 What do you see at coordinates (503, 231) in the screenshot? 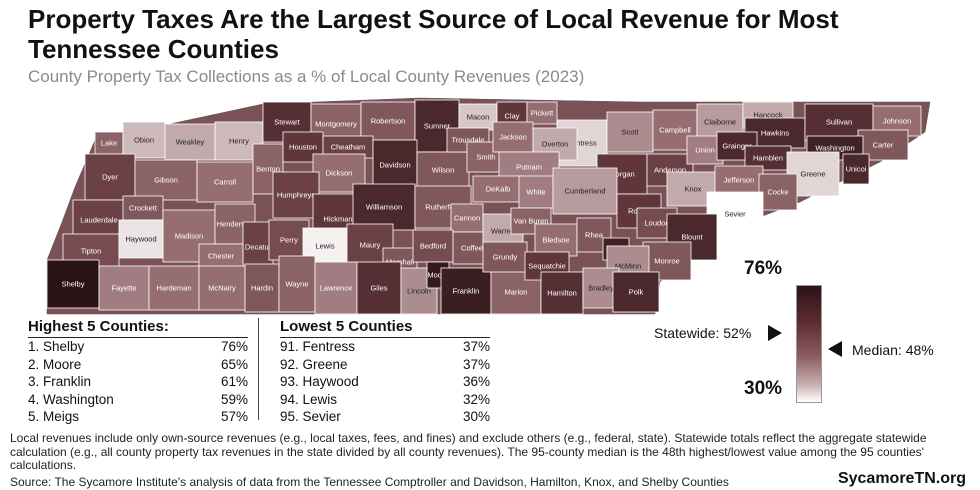
I see `county-label: Warren` at bounding box center [503, 231].